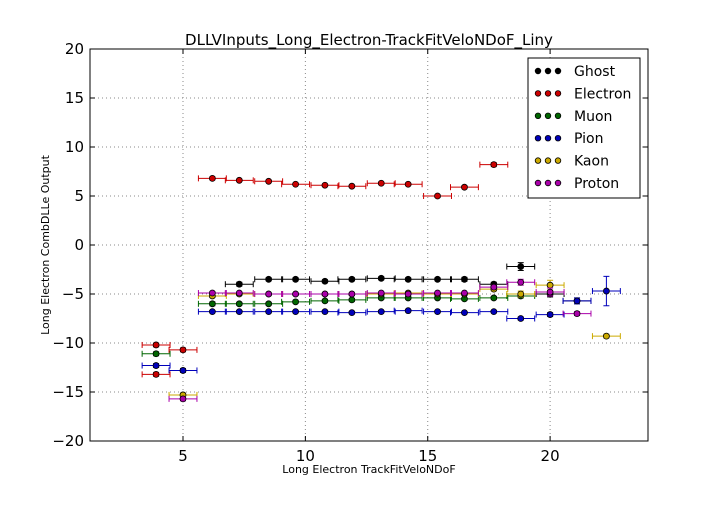  What do you see at coordinates (571, 162) in the screenshot?
I see `legend-item-kaon: Kaon` at bounding box center [571, 162].